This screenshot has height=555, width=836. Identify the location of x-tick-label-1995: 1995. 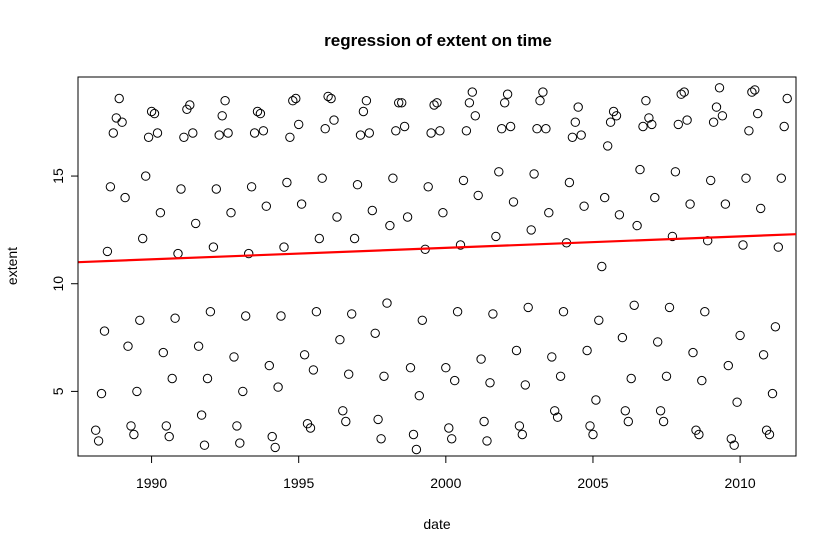
(298, 483).